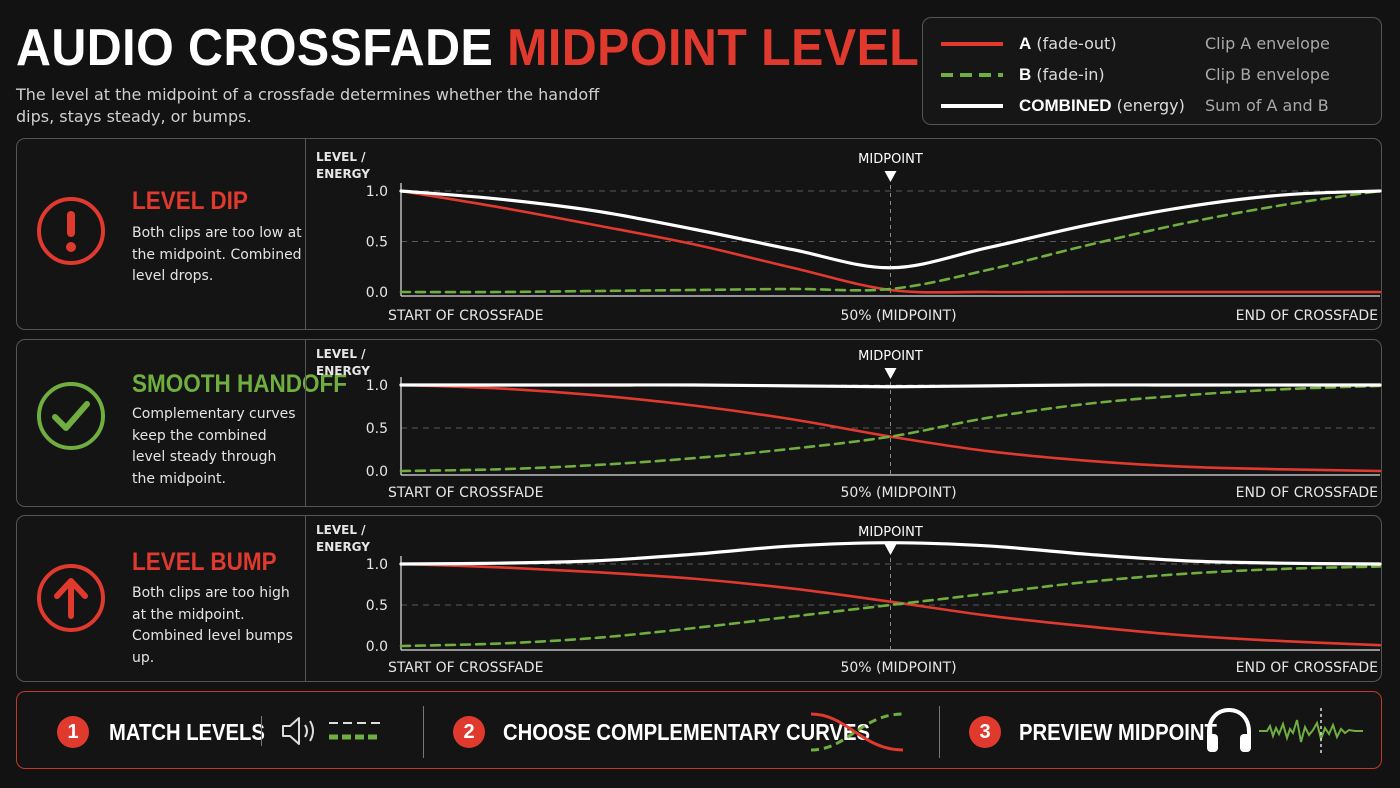  What do you see at coordinates (239, 384) in the screenshot?
I see `panel-title: SMOOTH HANDOFF` at bounding box center [239, 384].